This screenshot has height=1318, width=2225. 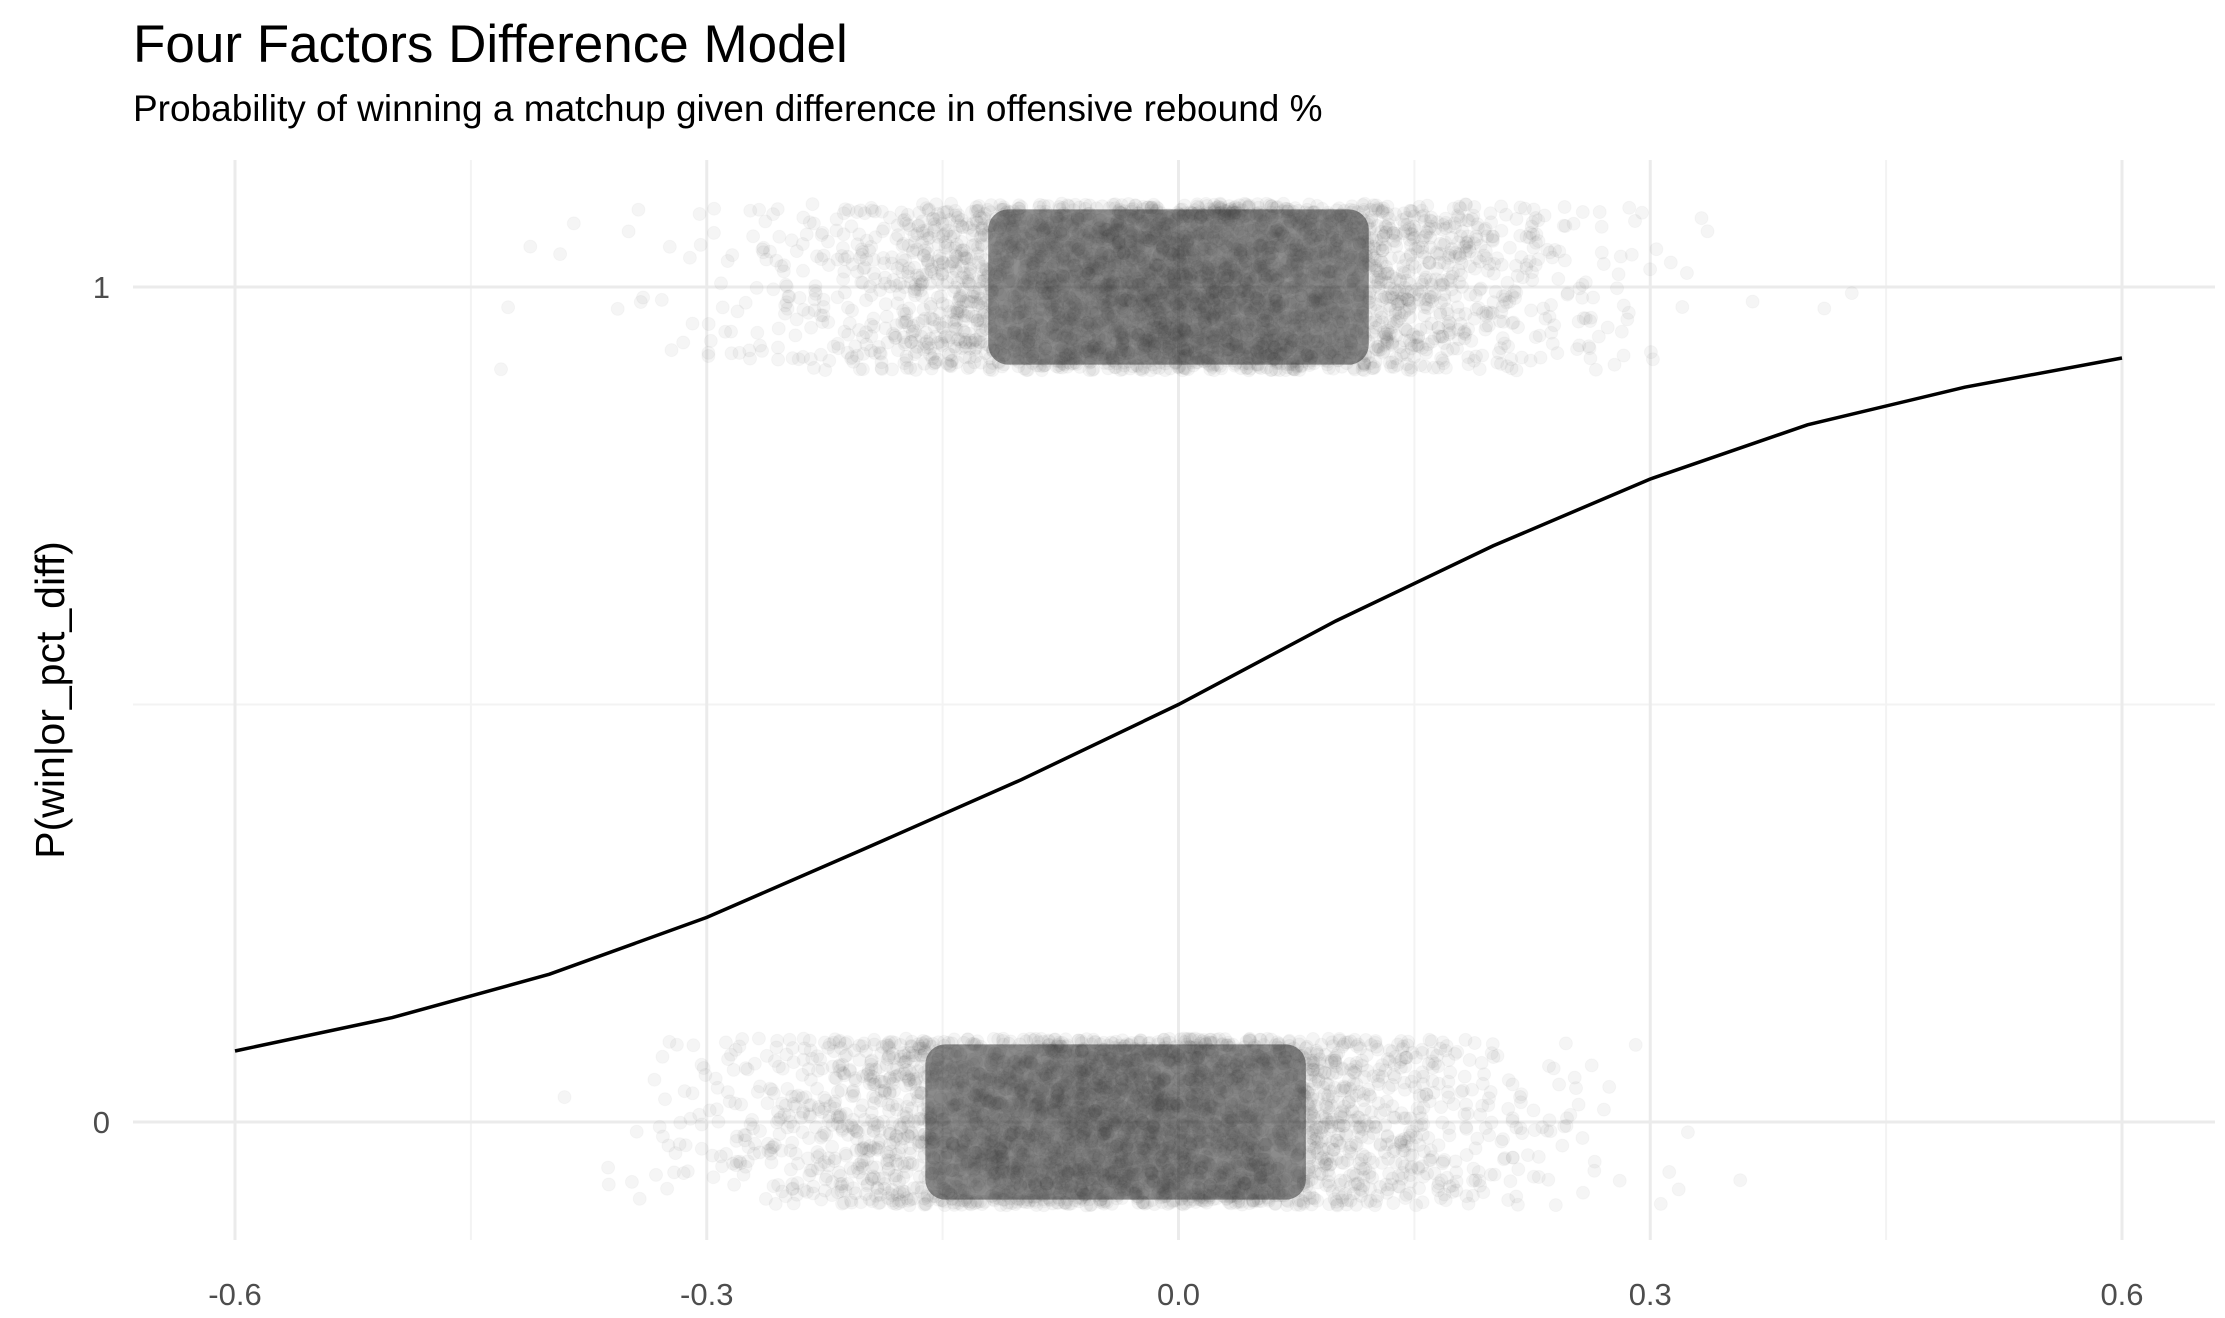 I want to click on points-y1, so click(x=1176, y=287).